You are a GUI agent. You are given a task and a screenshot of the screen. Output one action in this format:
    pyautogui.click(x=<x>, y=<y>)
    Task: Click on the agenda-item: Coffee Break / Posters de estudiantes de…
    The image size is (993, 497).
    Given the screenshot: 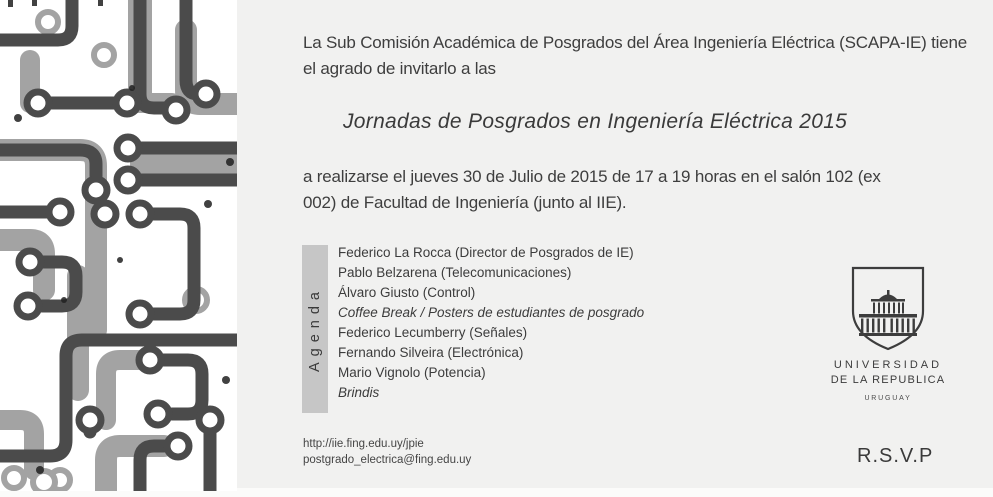 What is the action you would take?
    pyautogui.click(x=491, y=312)
    